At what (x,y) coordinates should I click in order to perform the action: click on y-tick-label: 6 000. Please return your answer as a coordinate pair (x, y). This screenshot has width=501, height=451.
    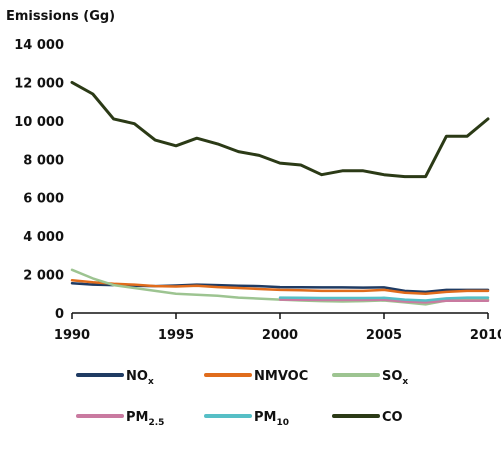
    Looking at the image, I should click on (43, 199).